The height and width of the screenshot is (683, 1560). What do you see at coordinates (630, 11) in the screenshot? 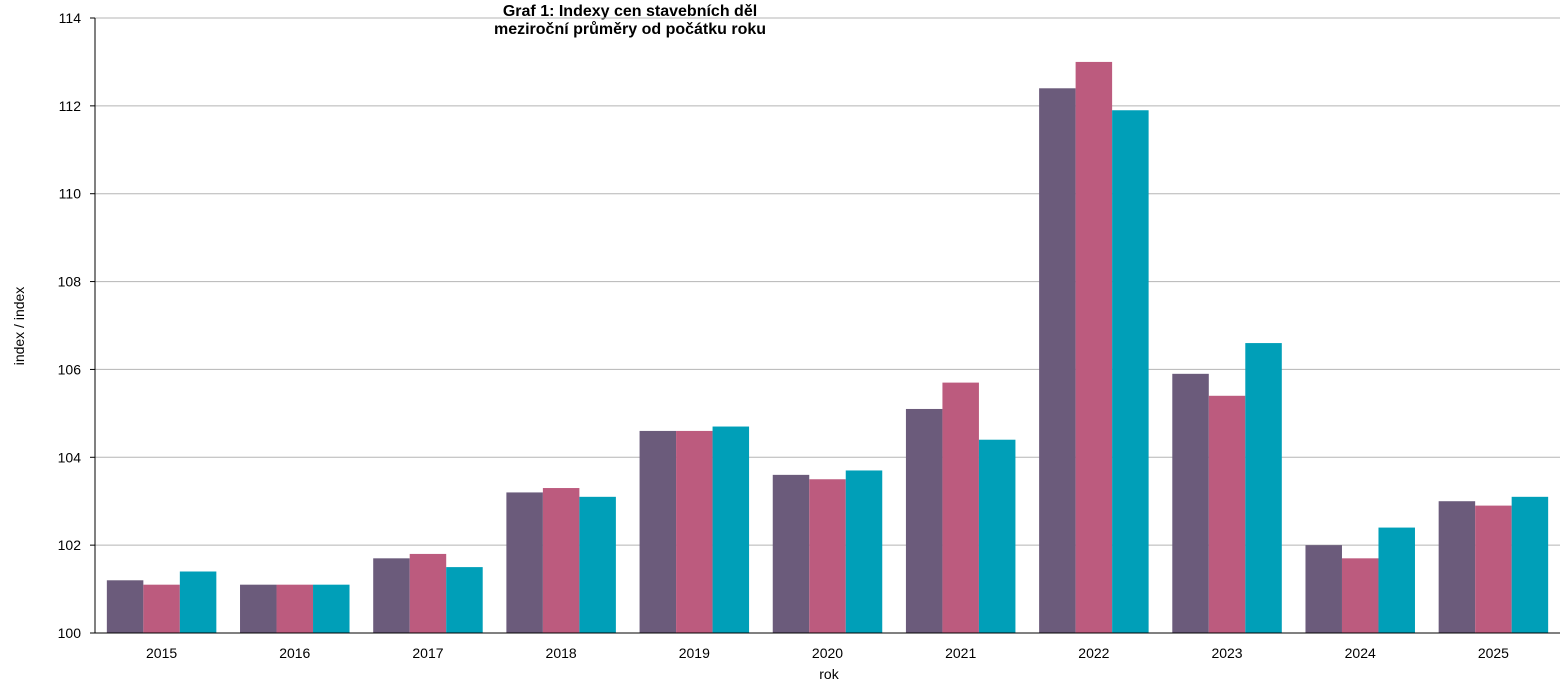
I see `chart-title: Graf 1: Indexy cen stavebních děl` at bounding box center [630, 11].